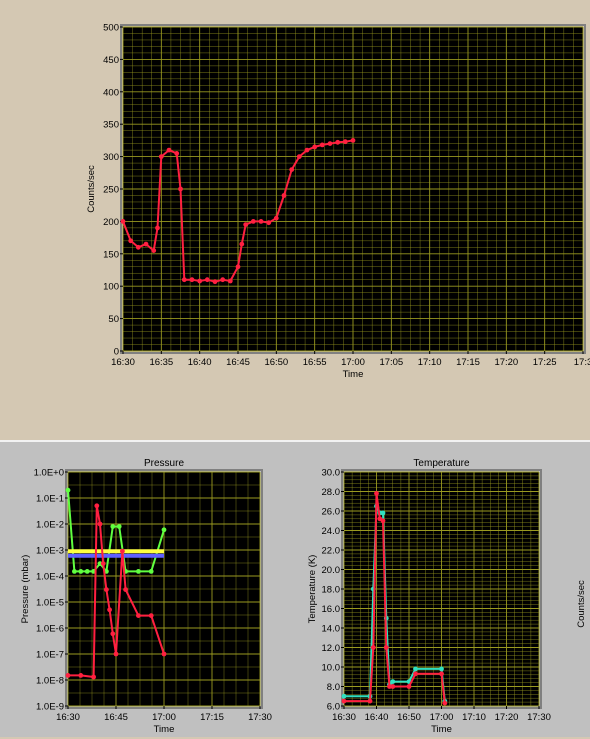  Describe the element at coordinates (111, 28) in the screenshot. I see `y-tick-label: 500` at that location.